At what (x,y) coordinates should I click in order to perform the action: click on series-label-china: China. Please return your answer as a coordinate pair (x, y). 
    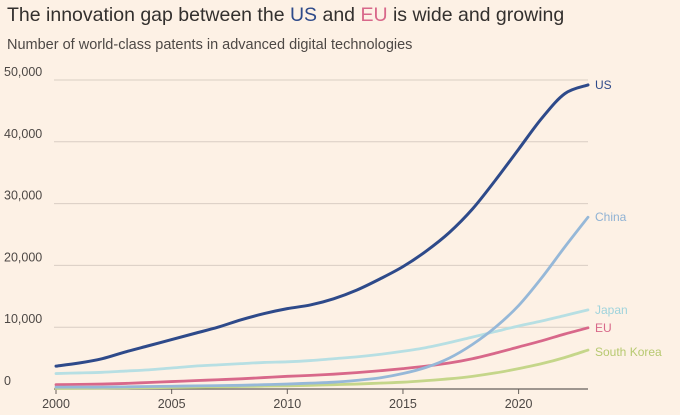
    Looking at the image, I should click on (611, 217).